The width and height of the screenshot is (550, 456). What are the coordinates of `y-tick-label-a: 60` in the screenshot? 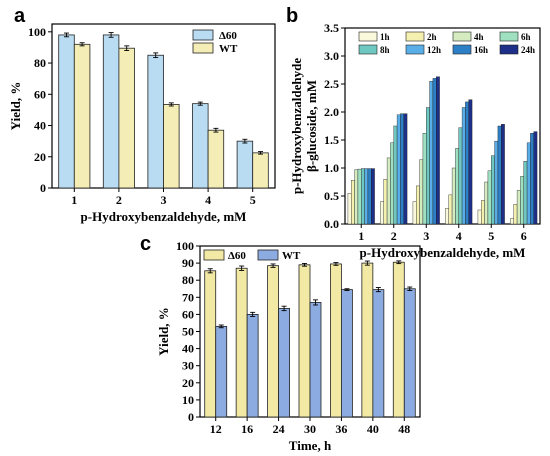 It's located at (40, 94).